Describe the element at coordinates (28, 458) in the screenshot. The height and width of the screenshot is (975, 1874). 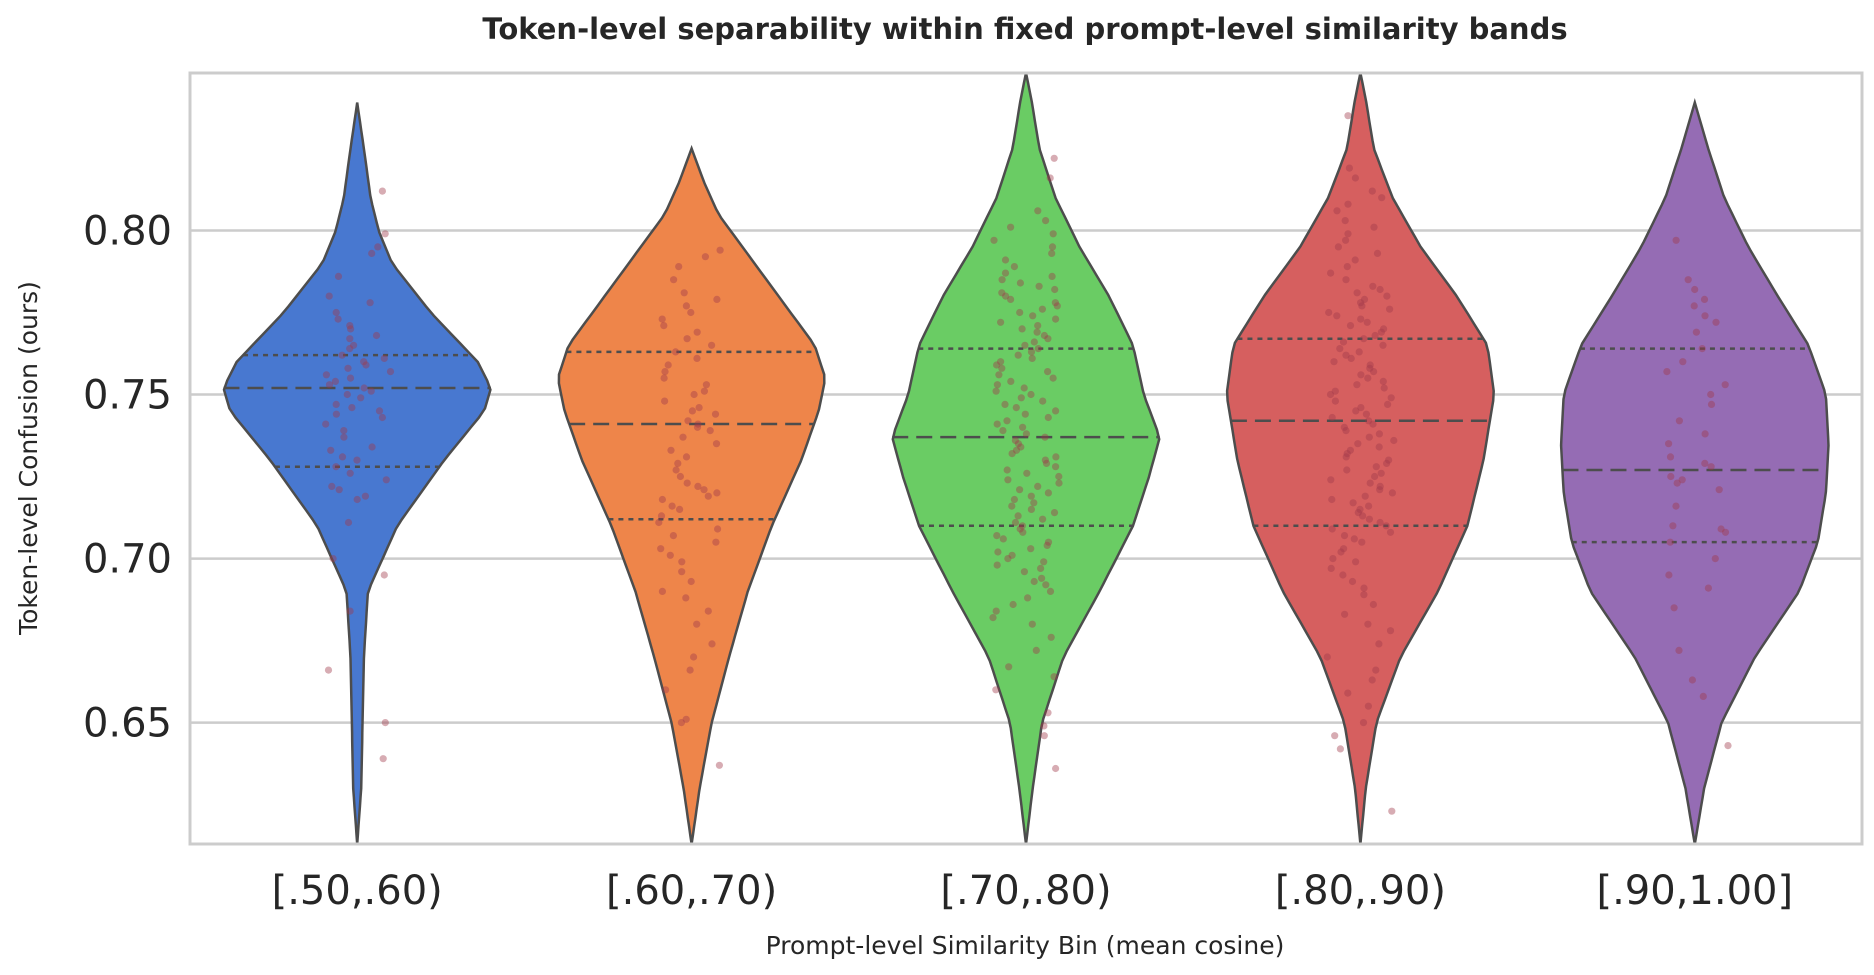
I see `y-axis-label: Token-level Confusion (ours)` at that location.